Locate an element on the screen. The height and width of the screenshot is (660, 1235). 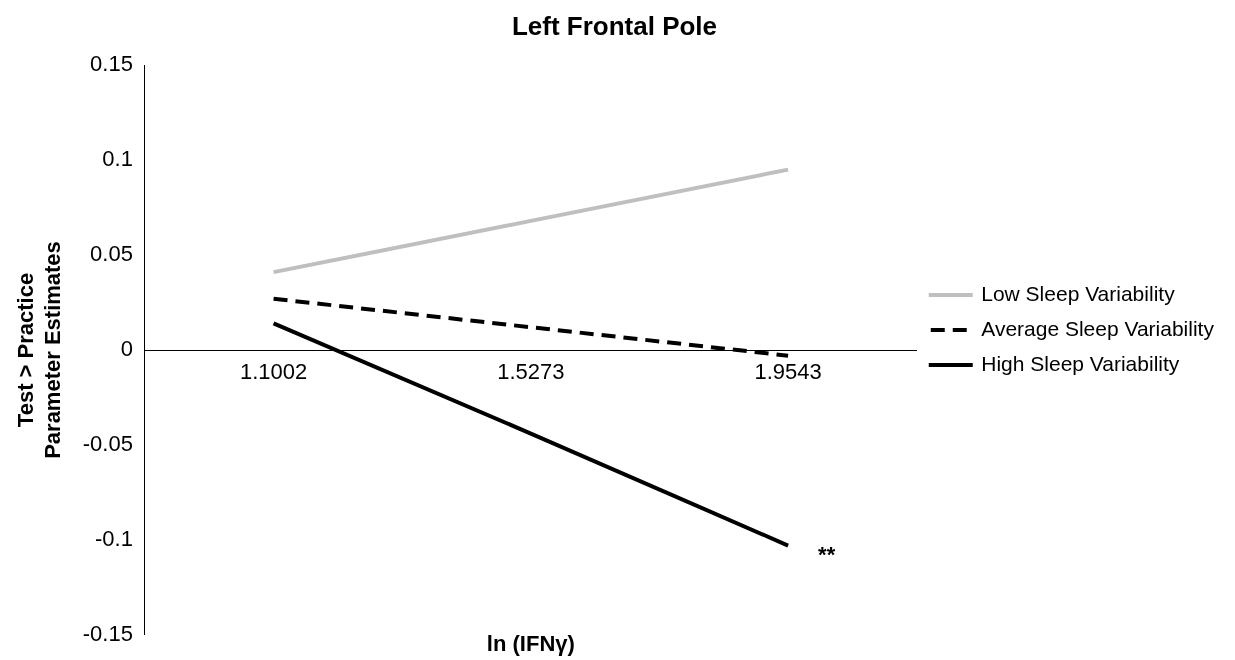
y-tick-label: -0.1 is located at coordinates (114, 538).